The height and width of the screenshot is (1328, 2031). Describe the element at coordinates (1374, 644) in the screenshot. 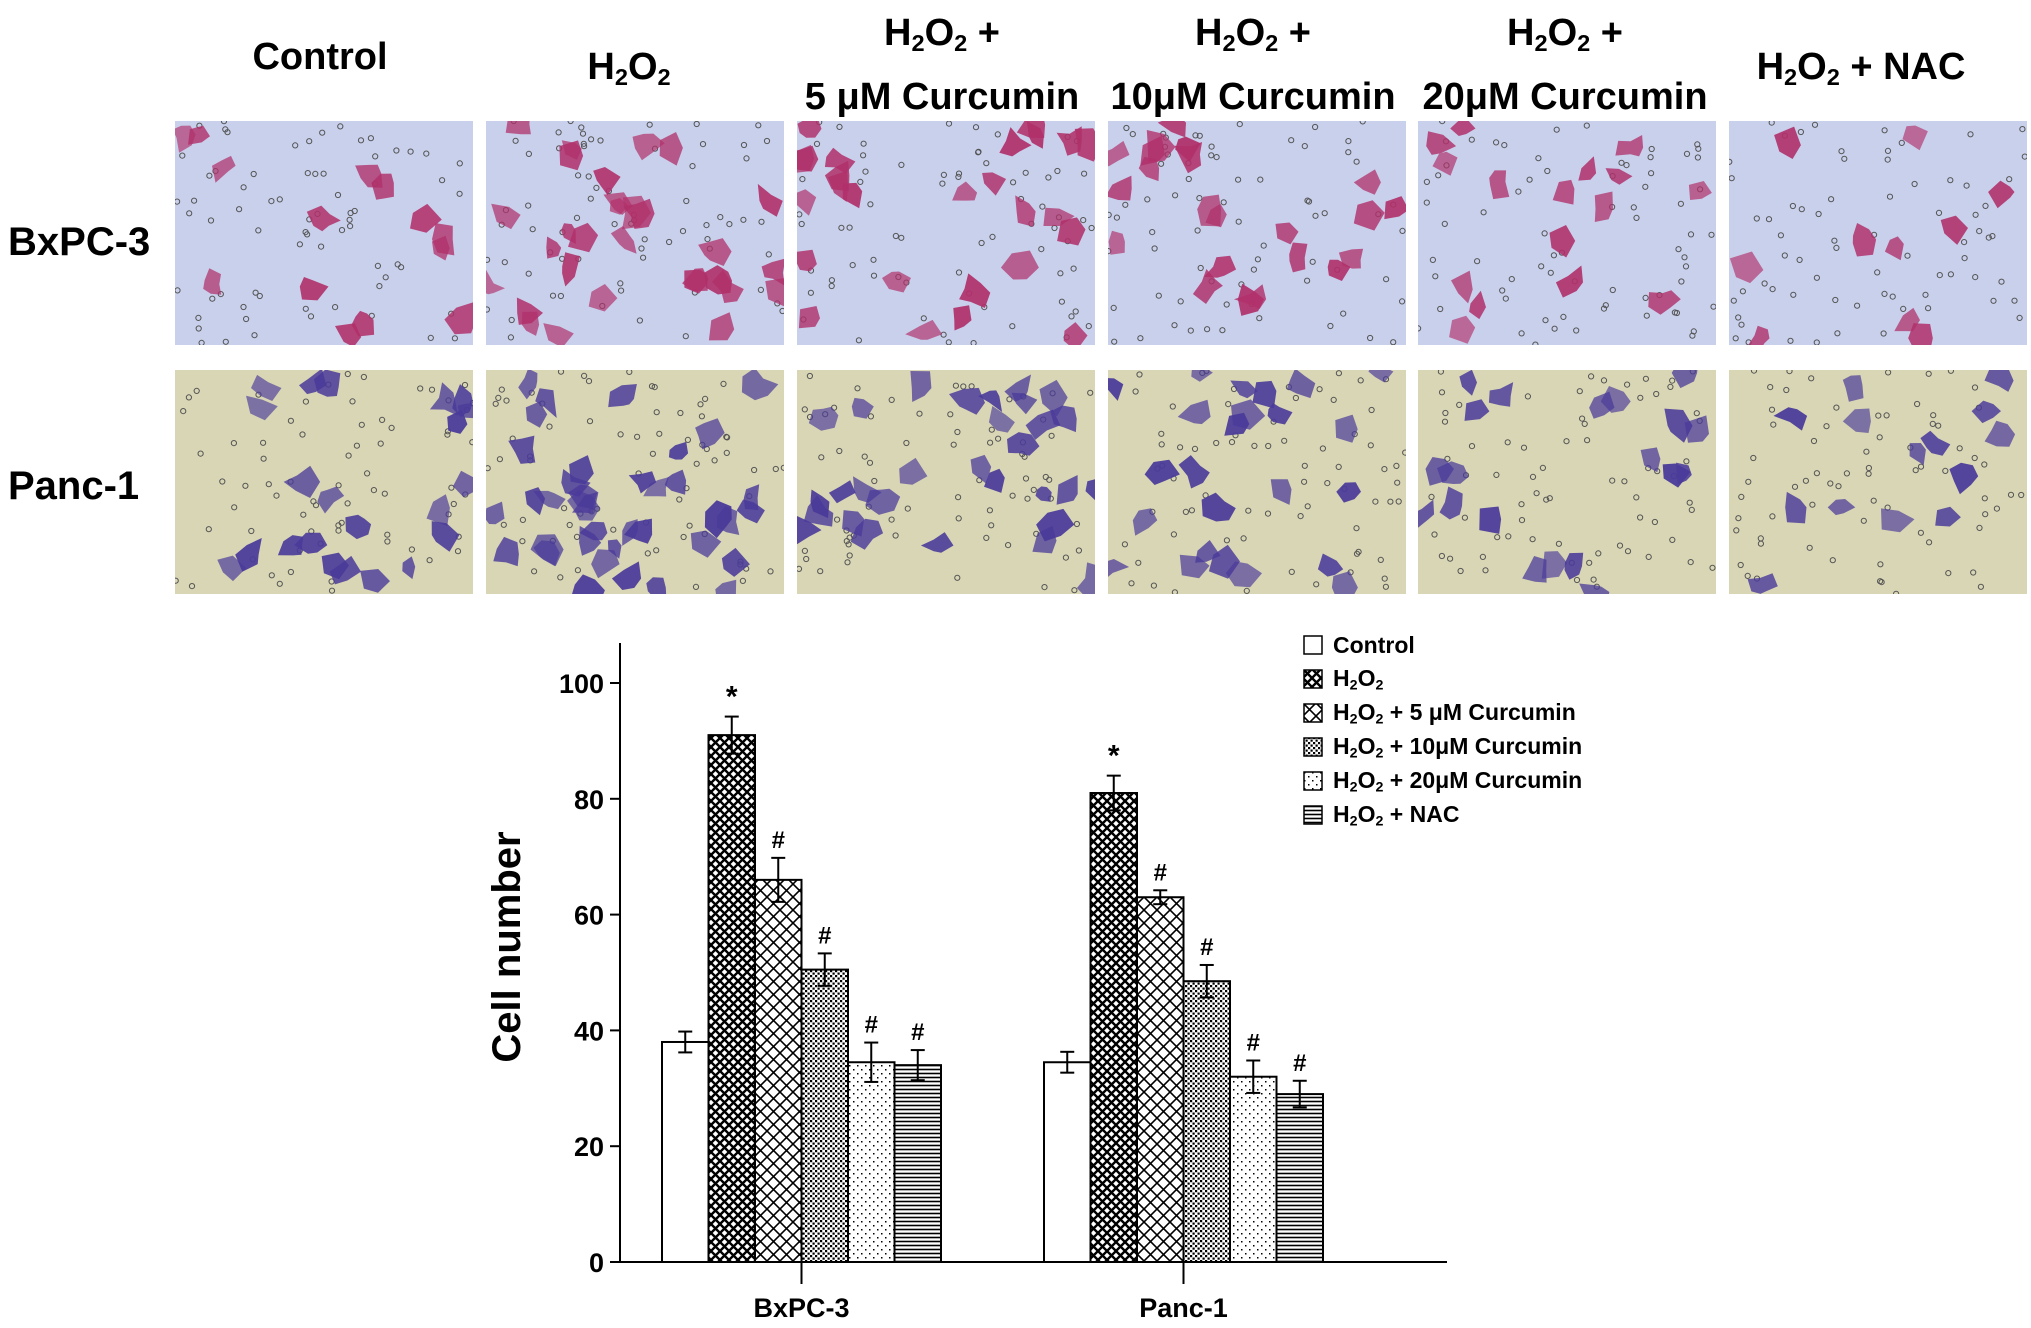

I see `legend-label: Control` at that location.